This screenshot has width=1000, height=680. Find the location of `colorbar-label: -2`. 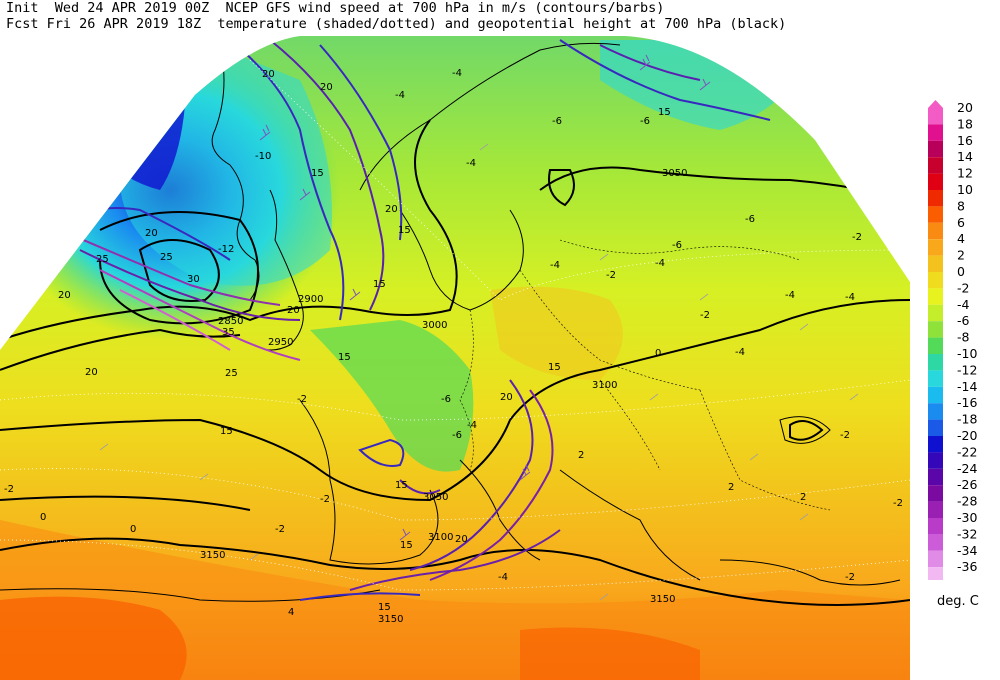

colorbar-label: -2 is located at coordinates (963, 287).